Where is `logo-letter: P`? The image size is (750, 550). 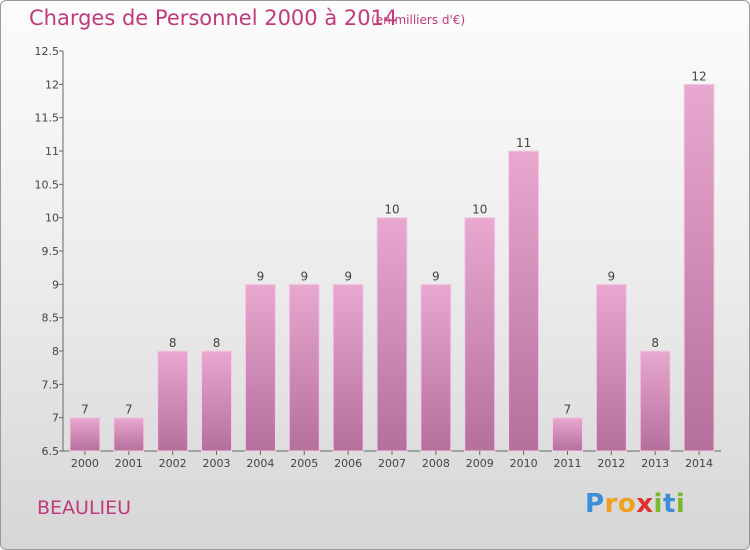 logo-letter: P is located at coordinates (595, 504).